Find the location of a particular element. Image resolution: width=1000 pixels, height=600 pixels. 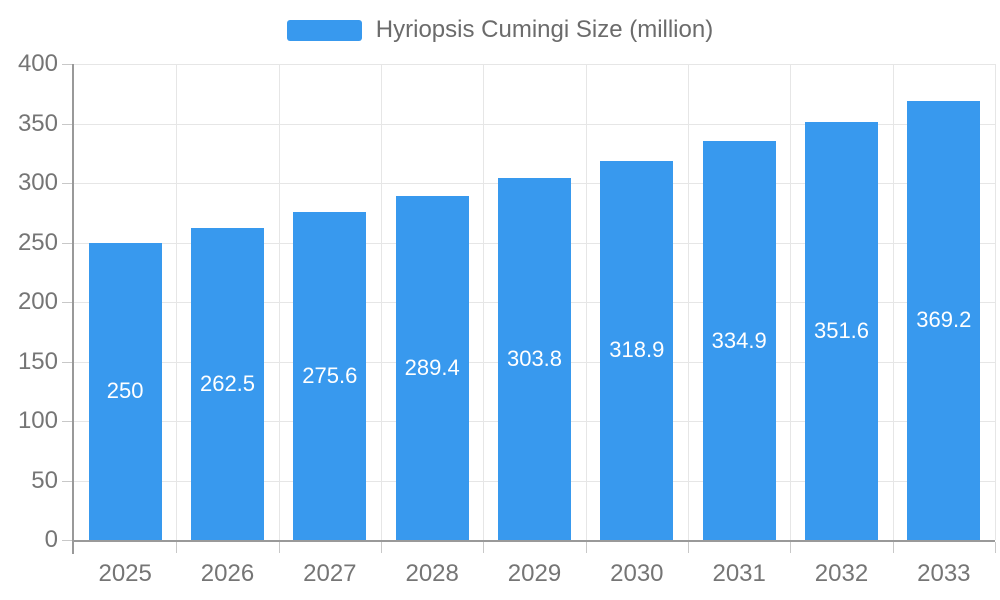

bar: 262.5 is located at coordinates (227, 383).